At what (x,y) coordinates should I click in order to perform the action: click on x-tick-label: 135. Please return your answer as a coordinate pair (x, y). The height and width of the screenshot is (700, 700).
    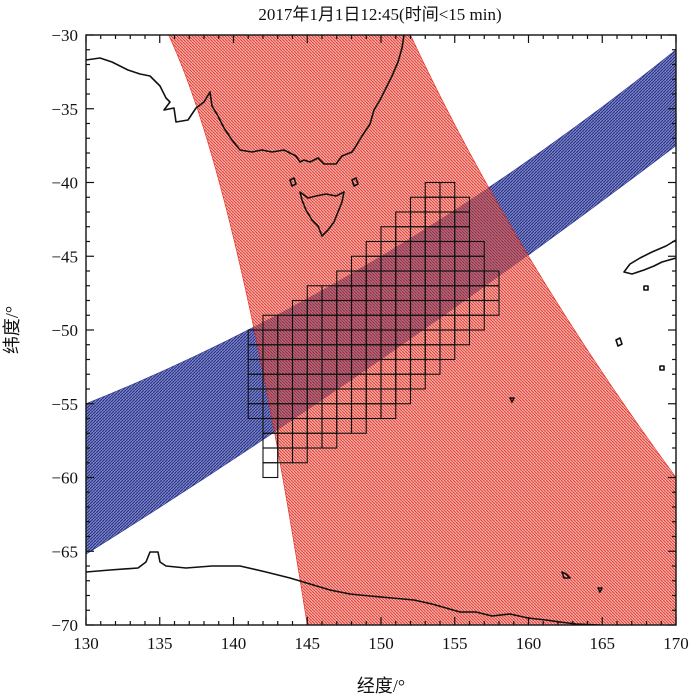
    Looking at the image, I should click on (160, 643).